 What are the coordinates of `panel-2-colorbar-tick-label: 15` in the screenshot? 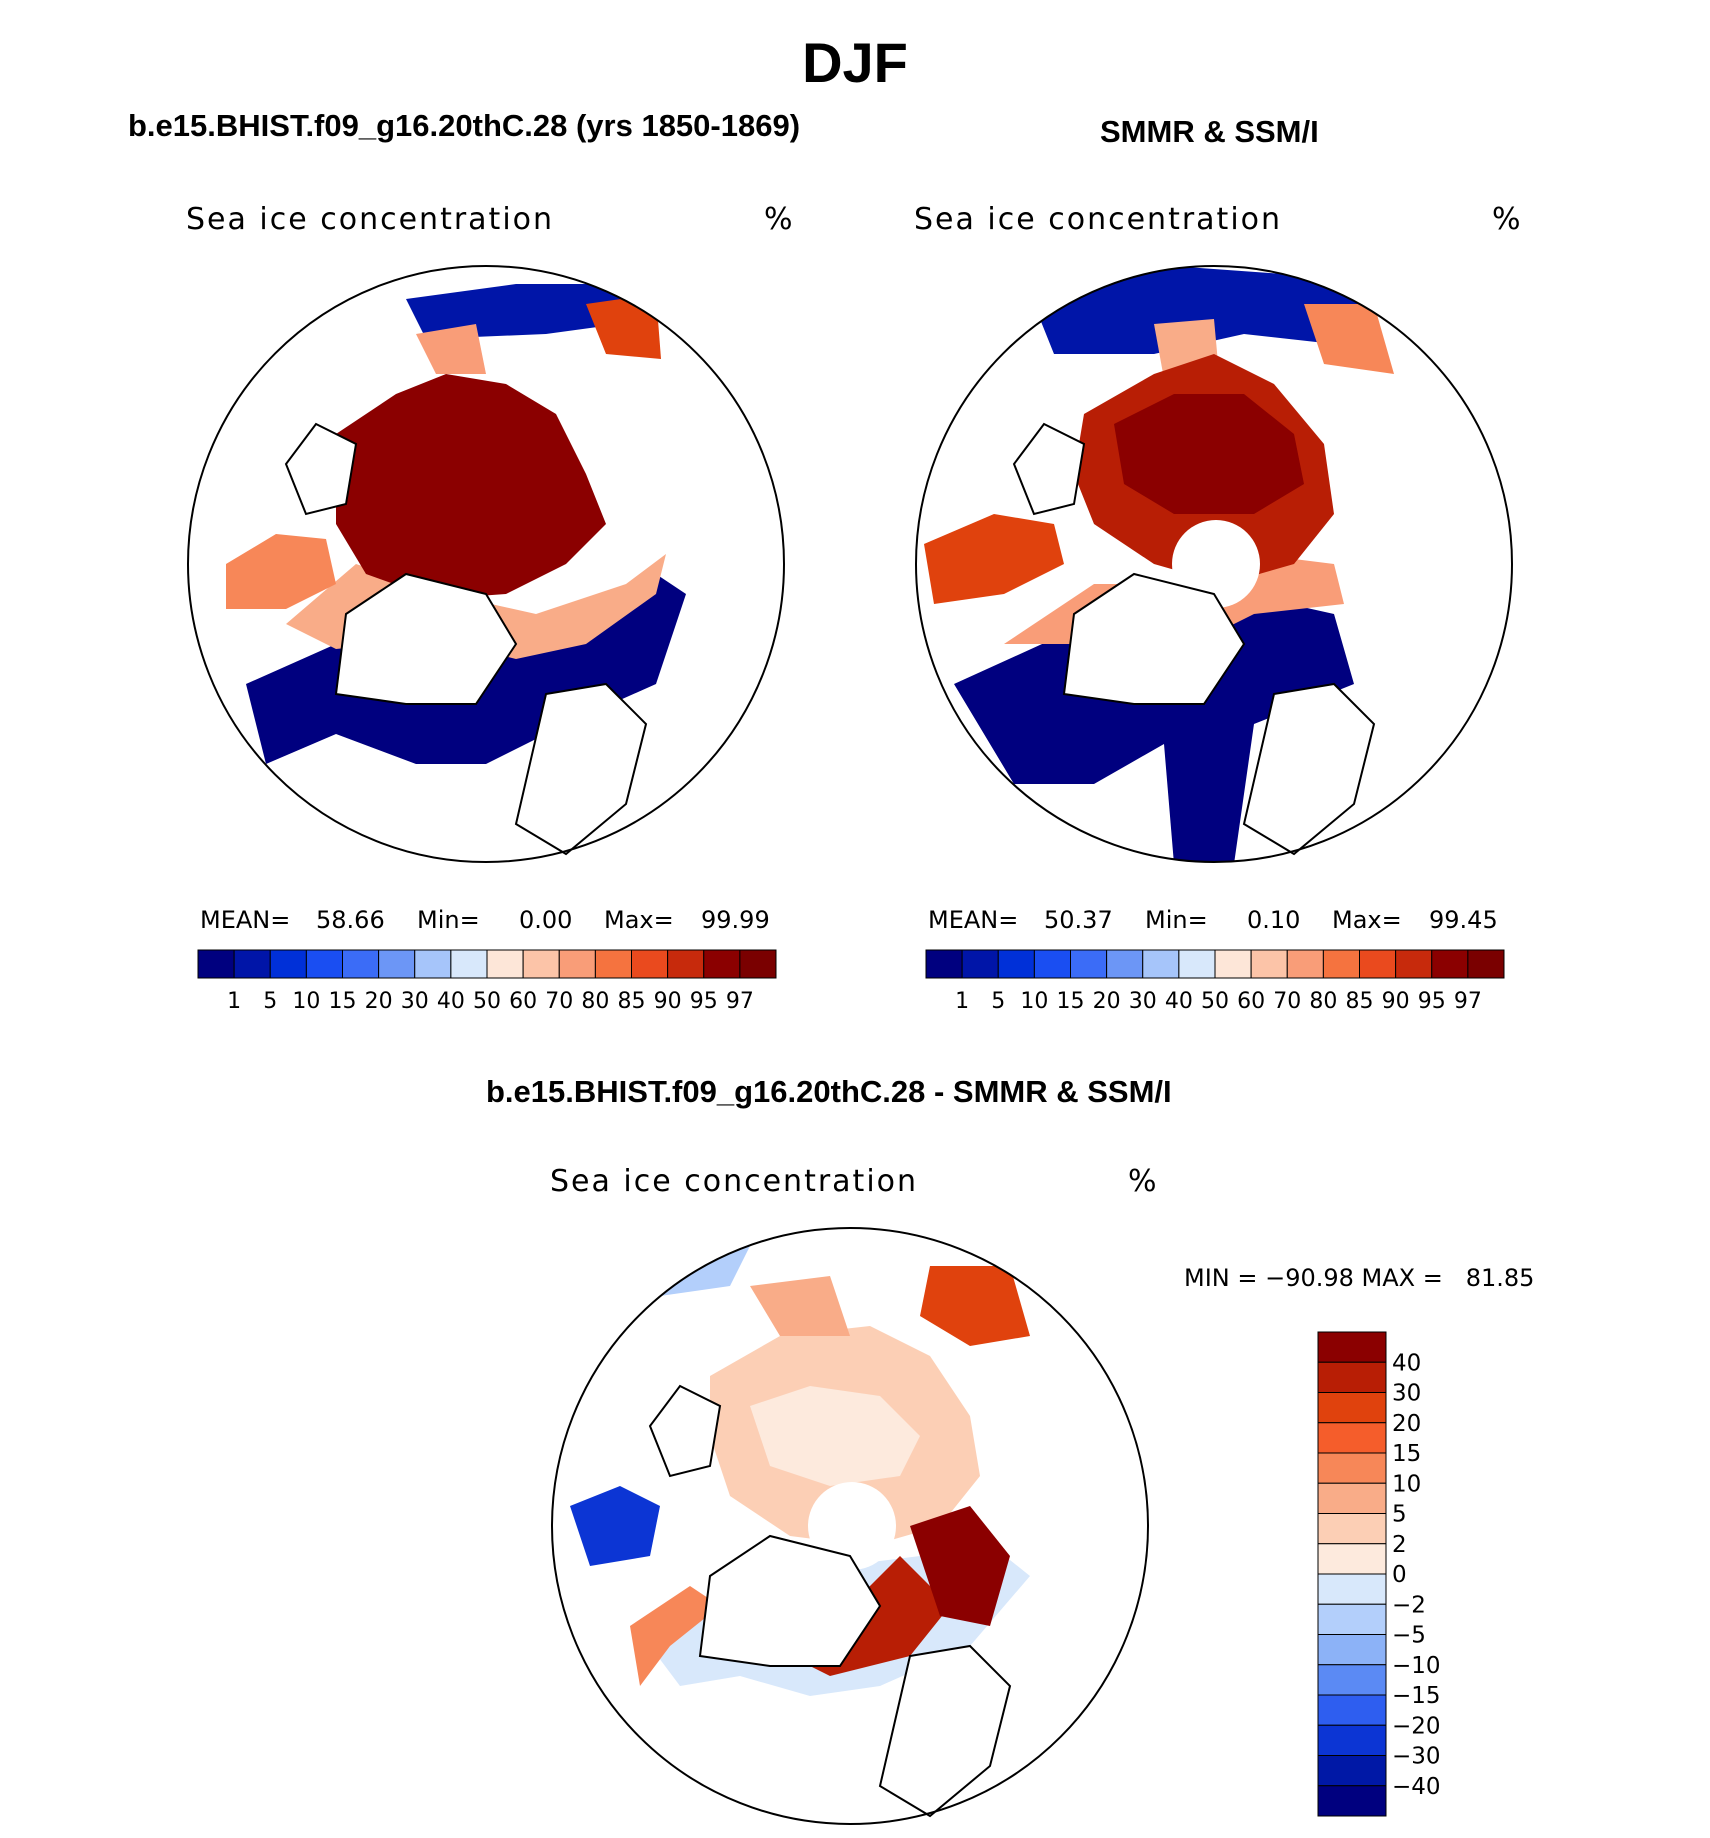 It's located at (1071, 1001).